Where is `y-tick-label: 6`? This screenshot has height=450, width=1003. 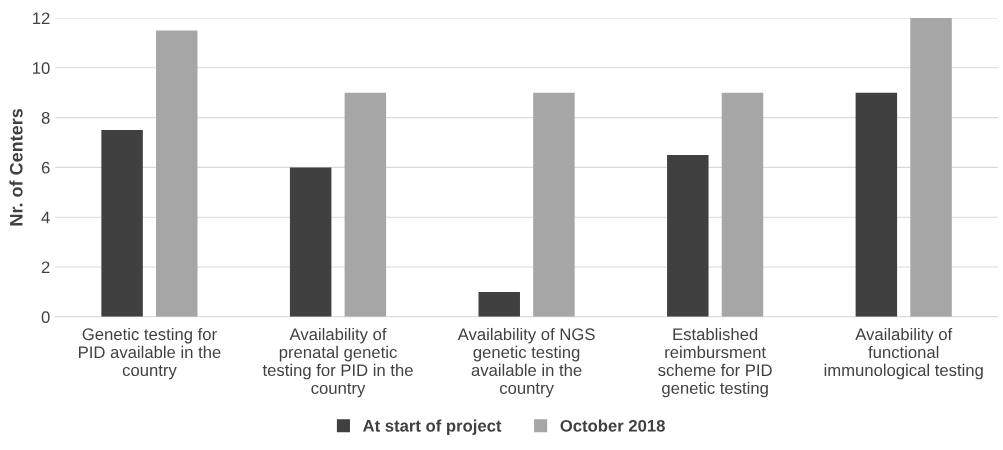 y-tick-label: 6 is located at coordinates (45, 167).